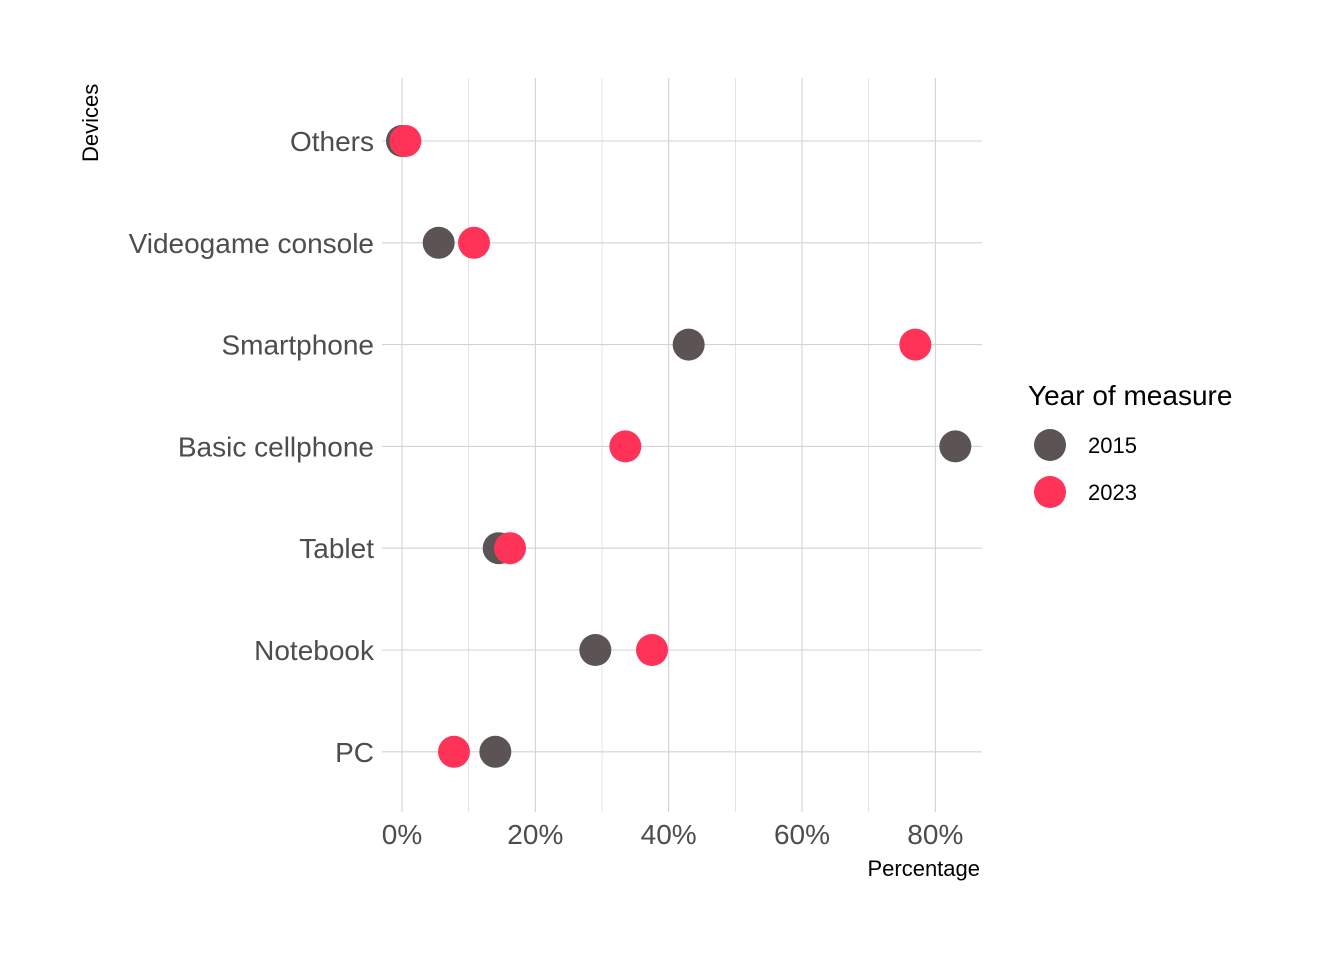 Image resolution: width=1344 pixels, height=965 pixels. Describe the element at coordinates (652, 650) in the screenshot. I see `data-point-2023-notebook` at that location.